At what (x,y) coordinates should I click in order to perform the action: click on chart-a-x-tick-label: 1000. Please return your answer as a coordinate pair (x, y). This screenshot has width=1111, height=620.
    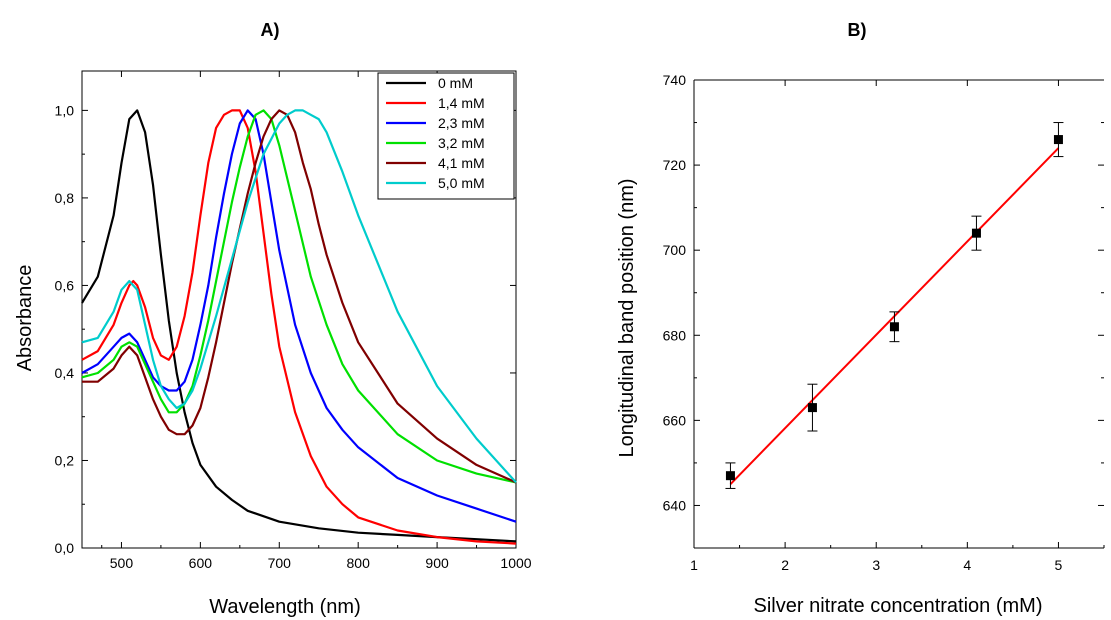
    Looking at the image, I should click on (515, 563).